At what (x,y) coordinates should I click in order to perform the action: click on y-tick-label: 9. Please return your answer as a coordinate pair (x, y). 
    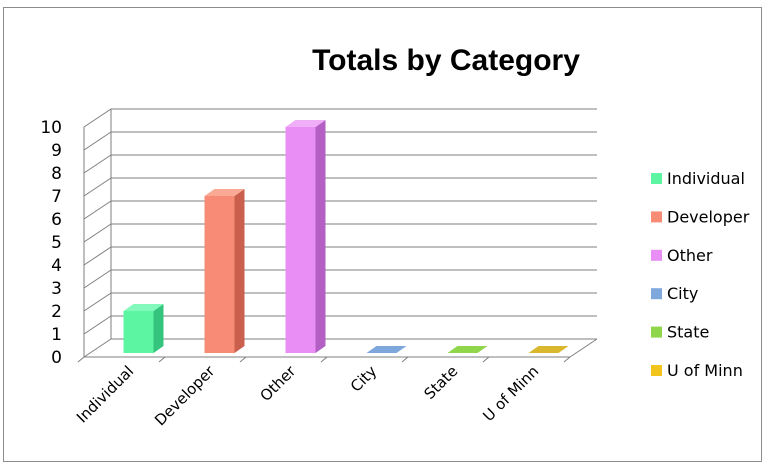
    Looking at the image, I should click on (56, 151).